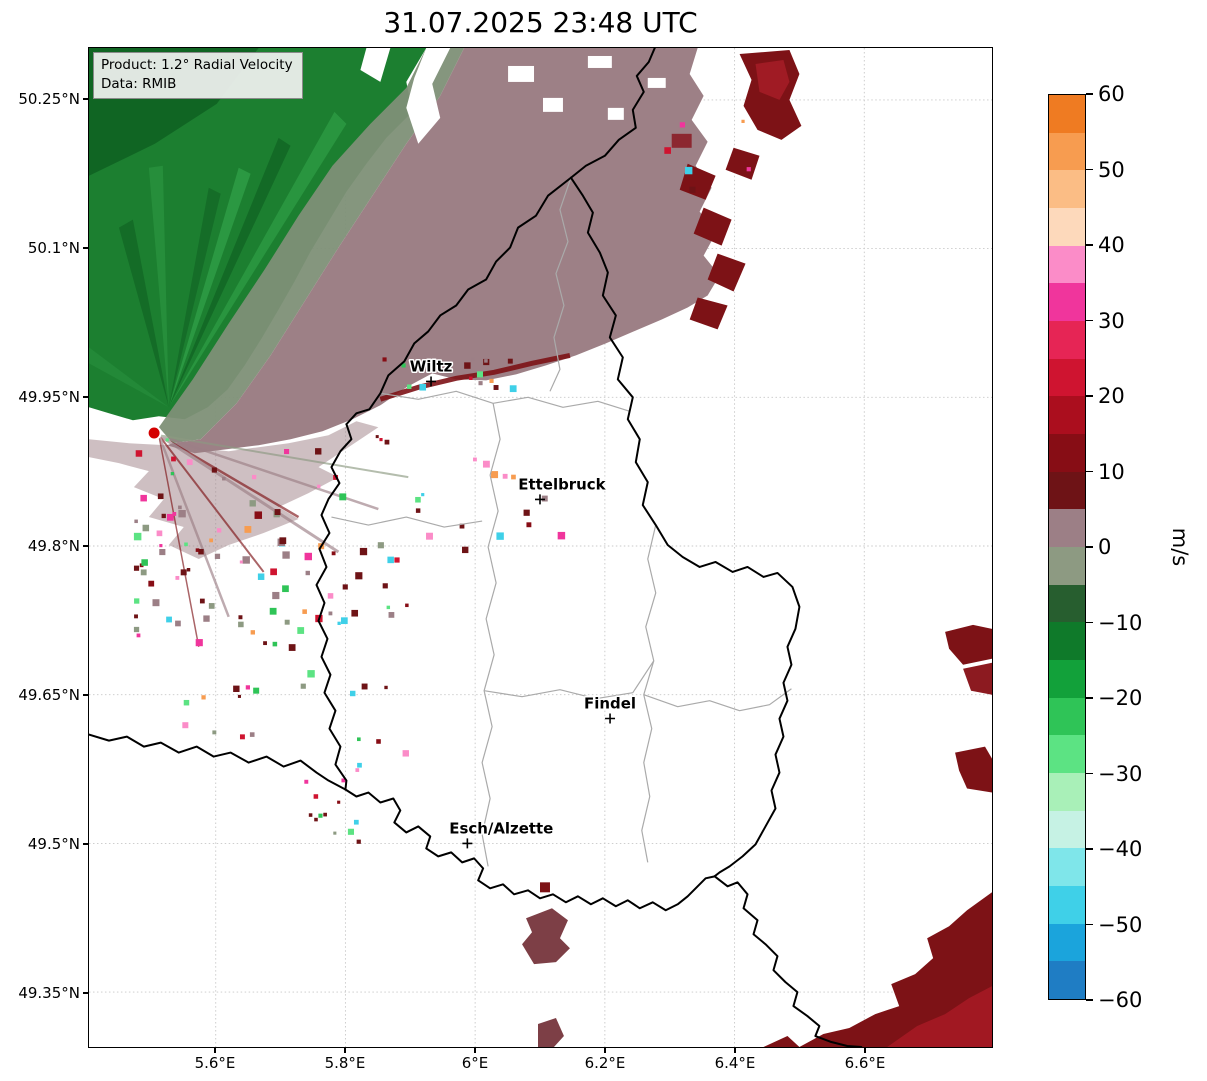  What do you see at coordinates (345, 1063) in the screenshot?
I see `x-tick-label: 5.8°E` at bounding box center [345, 1063].